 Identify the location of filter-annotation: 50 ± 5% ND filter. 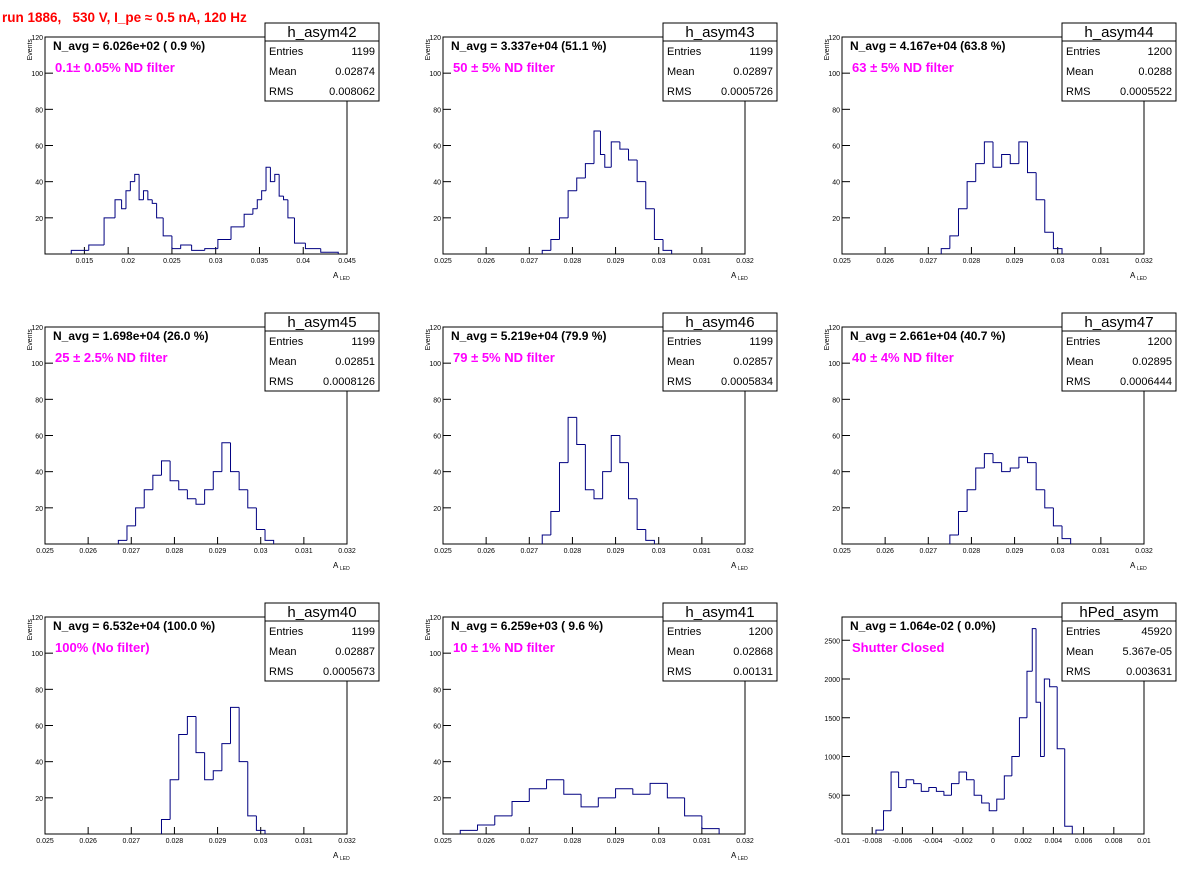
(504, 67).